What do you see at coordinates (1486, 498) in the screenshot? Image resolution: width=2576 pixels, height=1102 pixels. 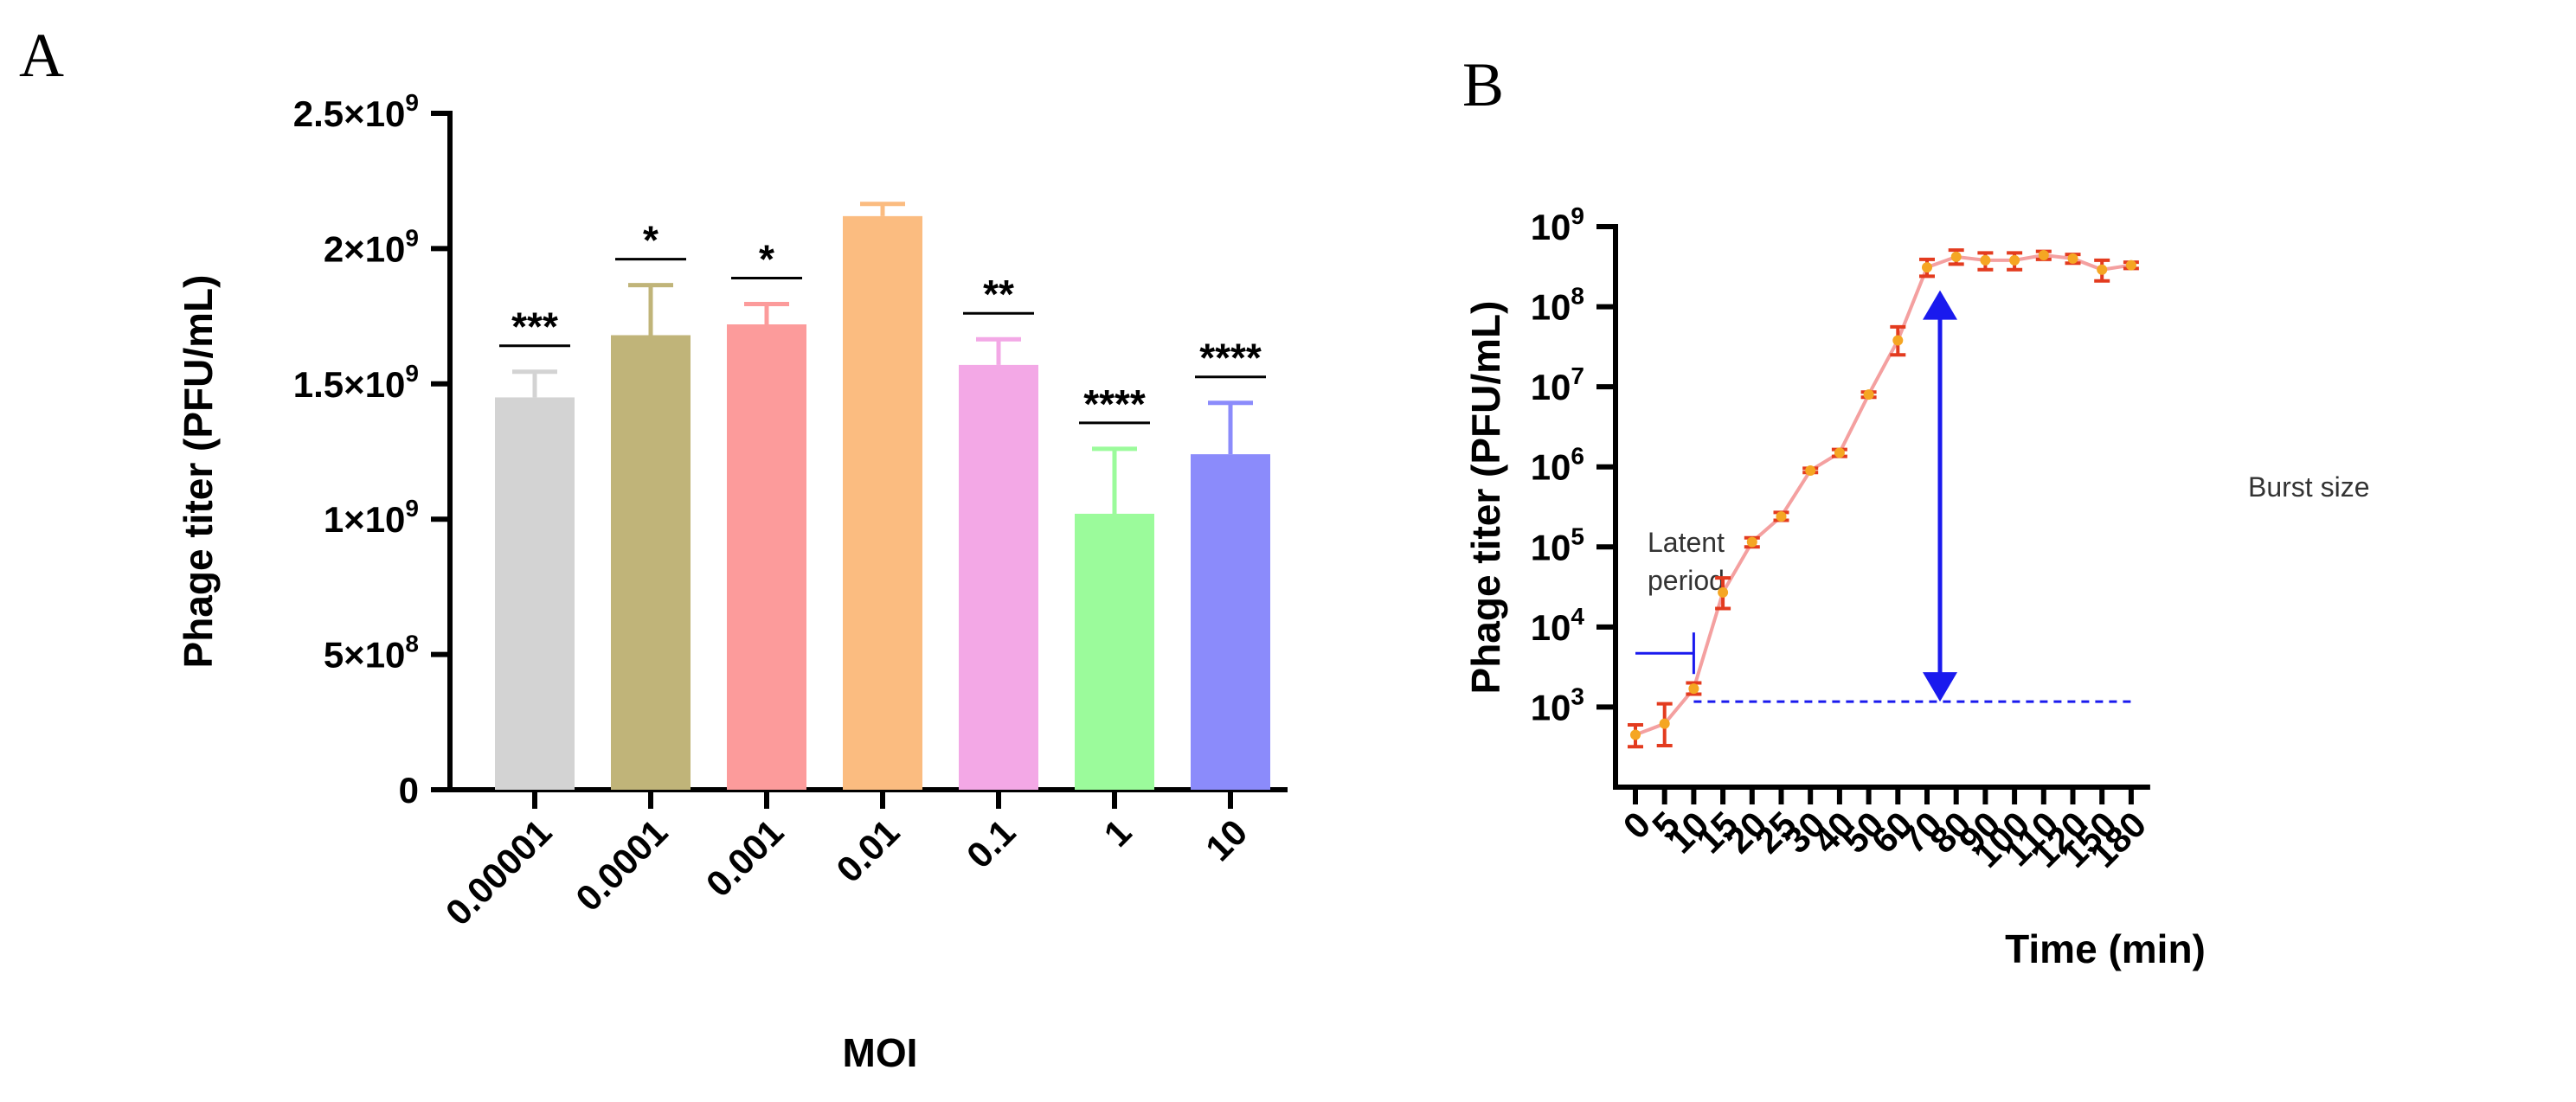 I see `y-axis-title-b: Phage titer (PFU/mL)` at bounding box center [1486, 498].